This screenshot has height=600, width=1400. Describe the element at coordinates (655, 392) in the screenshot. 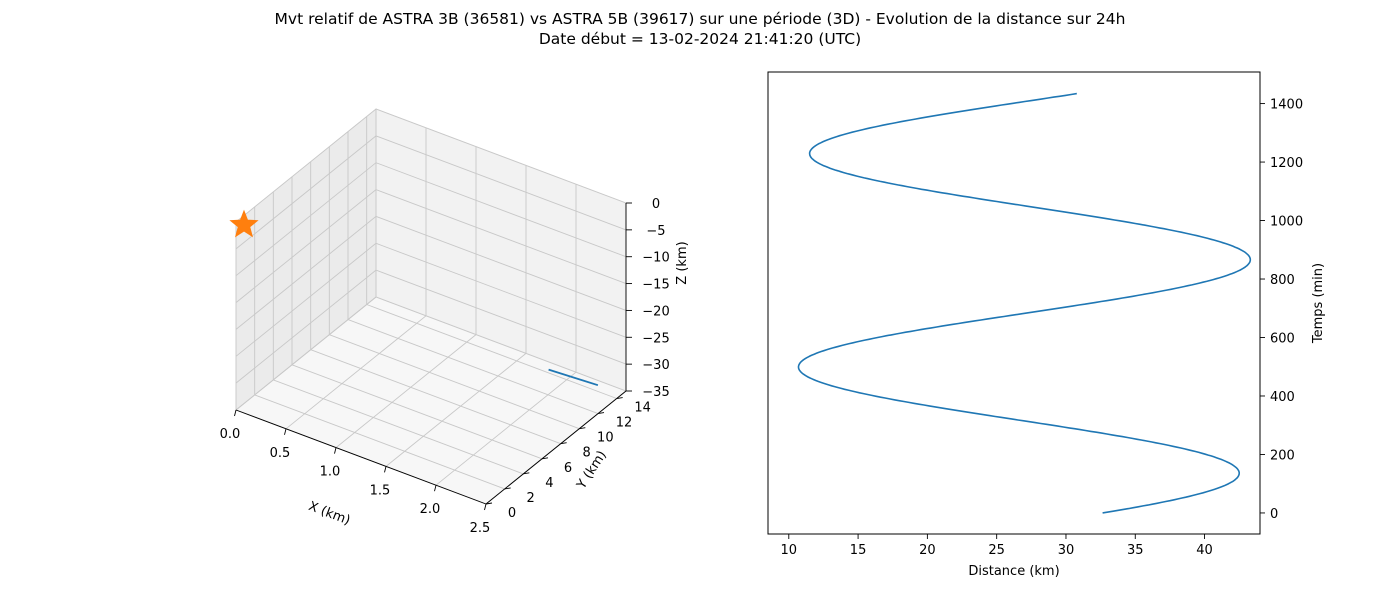

I see `z-tick-label: −35` at that location.